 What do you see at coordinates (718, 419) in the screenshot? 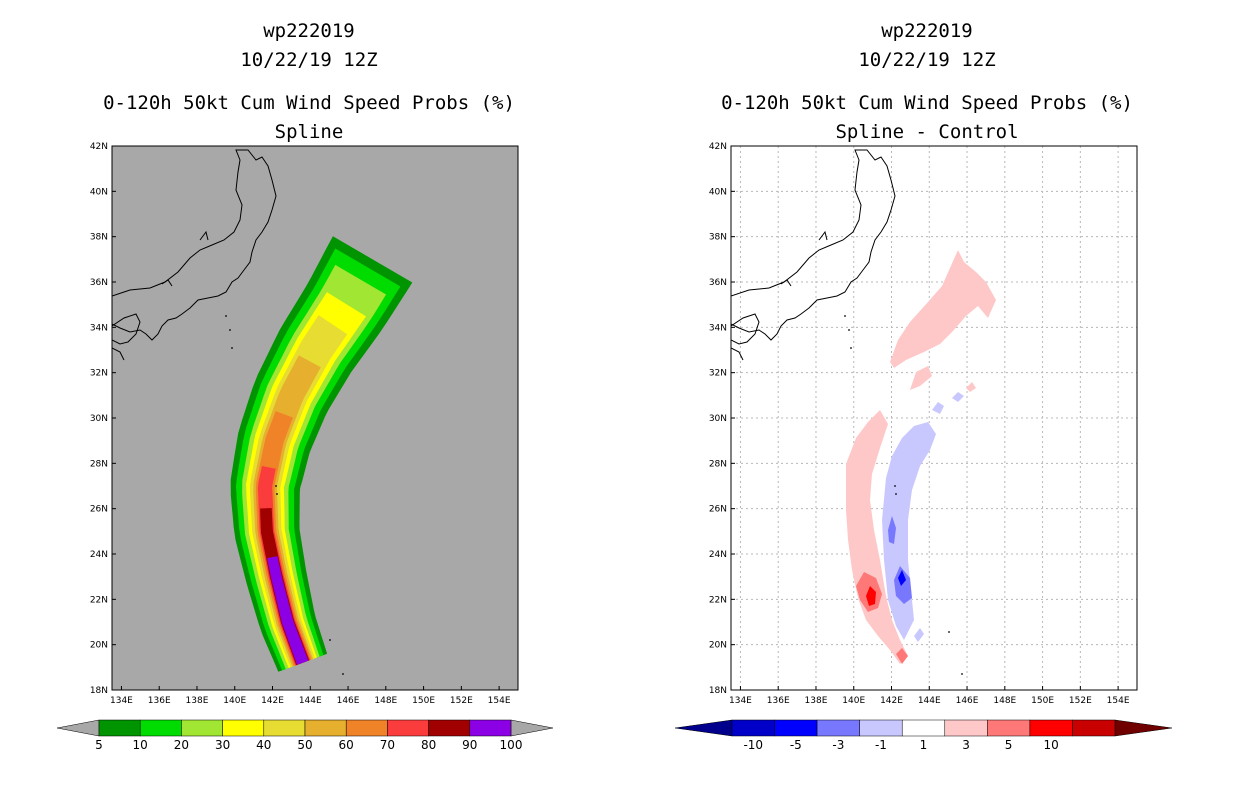
I see `right-y-tick-label: 30N` at bounding box center [718, 419].